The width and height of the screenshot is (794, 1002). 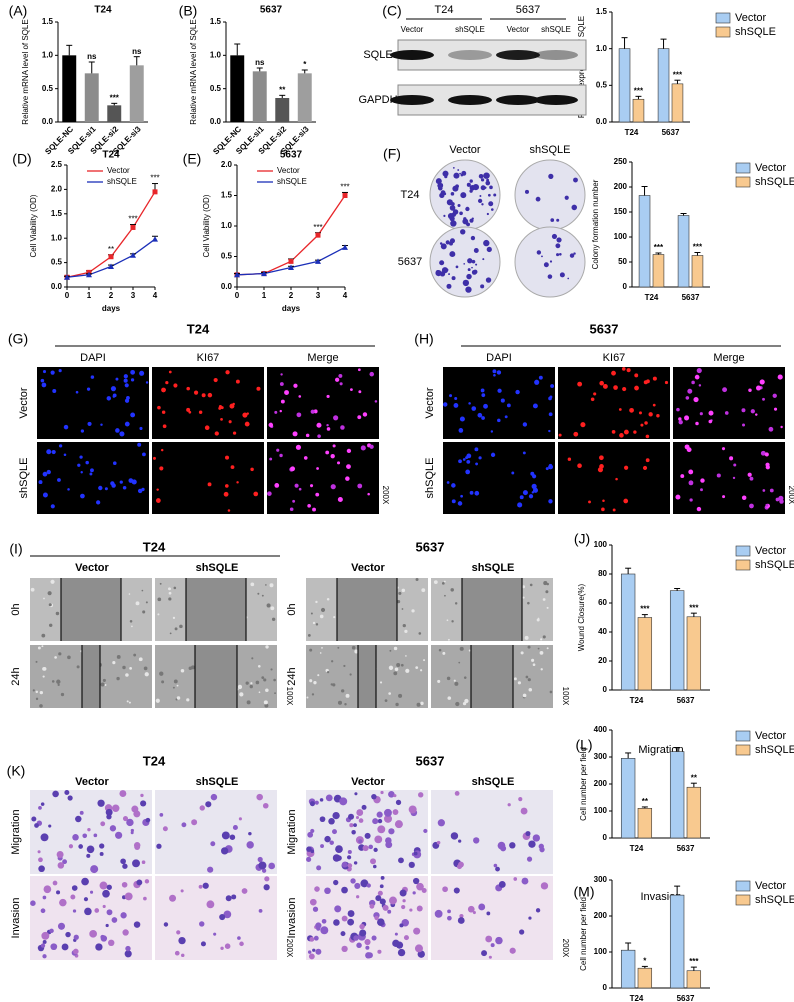 What do you see at coordinates (15, 549) in the screenshot?
I see `panel-label: (I)` at bounding box center [15, 549].